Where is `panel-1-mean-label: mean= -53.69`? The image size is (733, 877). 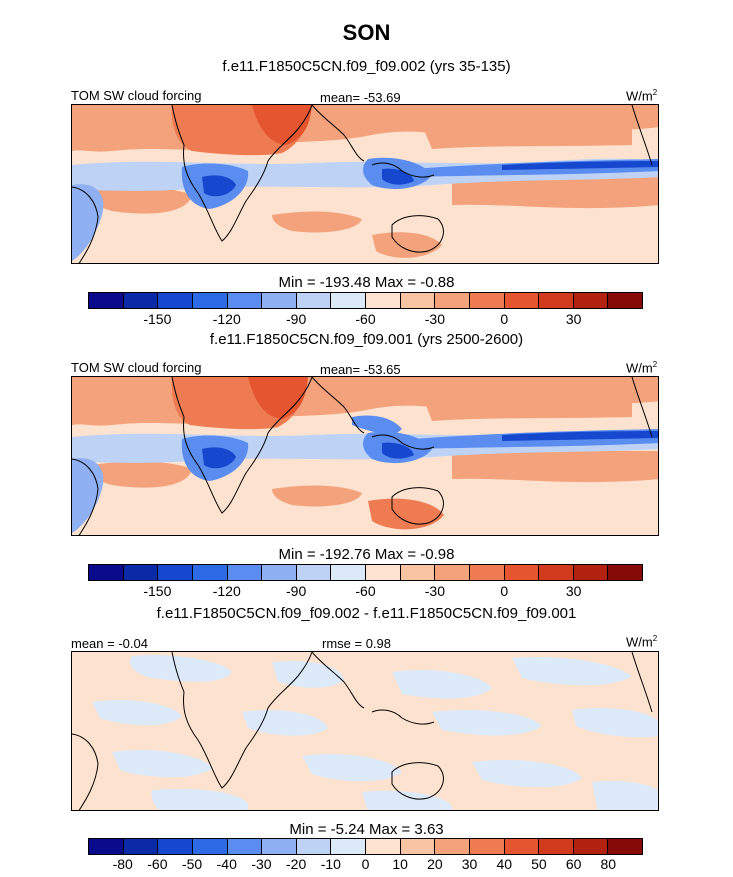 panel-1-mean-label: mean= -53.69 is located at coordinates (360, 97).